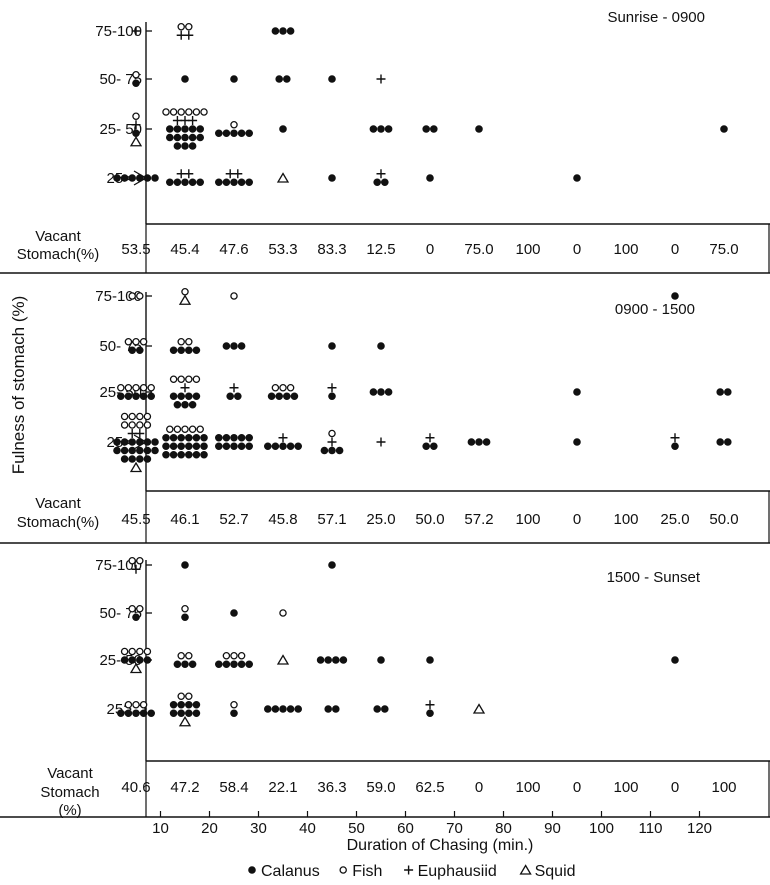 Image resolution: width=770 pixels, height=885 pixels. I want to click on x-tick-label: 100, so click(601, 828).